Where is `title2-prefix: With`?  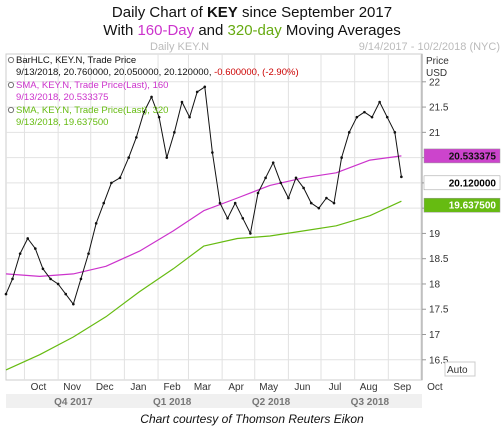
title2-prefix: With is located at coordinates (120, 30).